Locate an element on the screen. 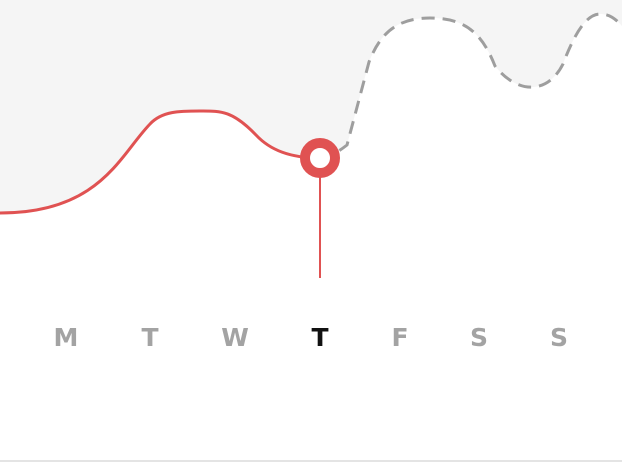 This screenshot has height=462, width=622. day-label-6: S is located at coordinates (558, 337).